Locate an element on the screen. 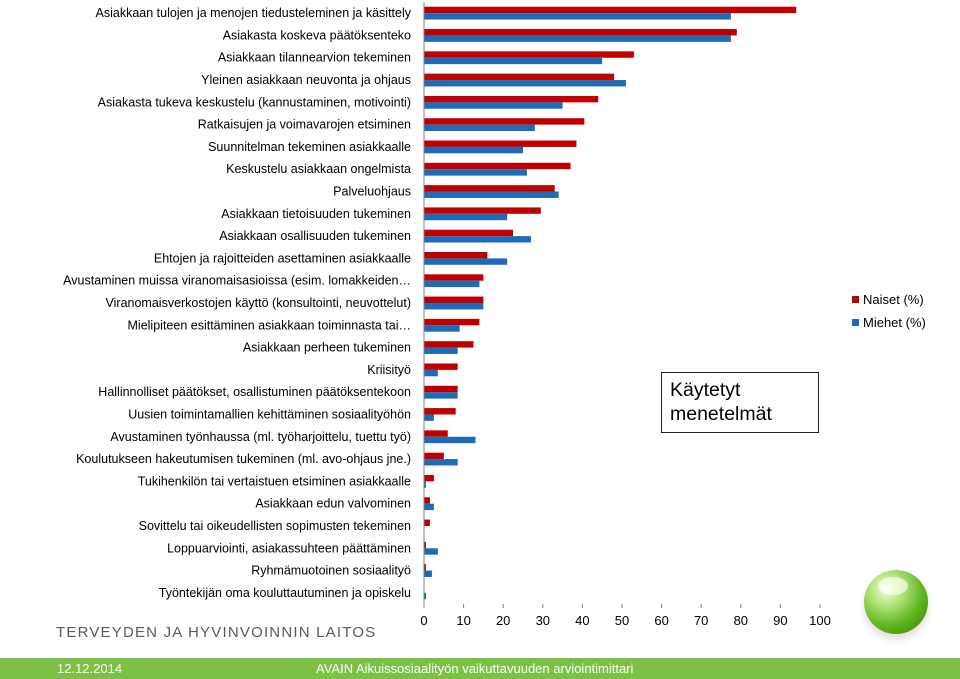 The height and width of the screenshot is (679, 960). category-label: Kriisityö is located at coordinates (389, 370).